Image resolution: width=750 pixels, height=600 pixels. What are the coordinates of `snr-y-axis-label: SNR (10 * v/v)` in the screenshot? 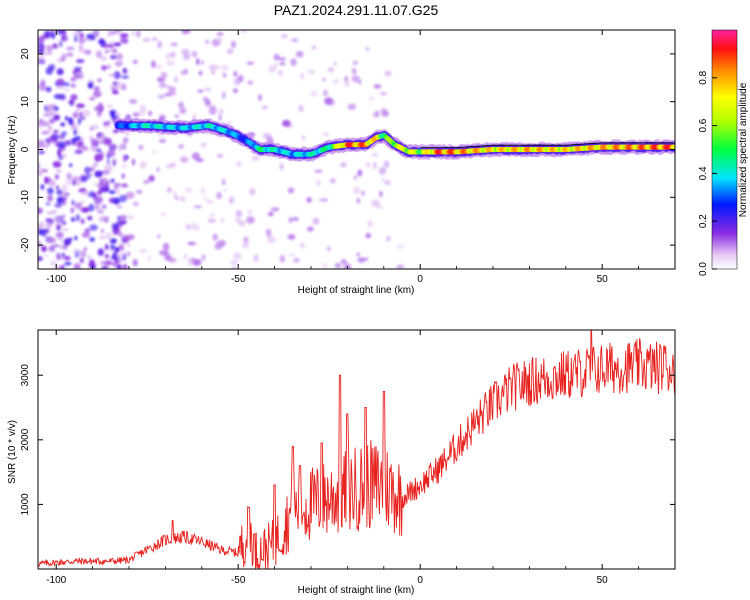 It's located at (12, 452).